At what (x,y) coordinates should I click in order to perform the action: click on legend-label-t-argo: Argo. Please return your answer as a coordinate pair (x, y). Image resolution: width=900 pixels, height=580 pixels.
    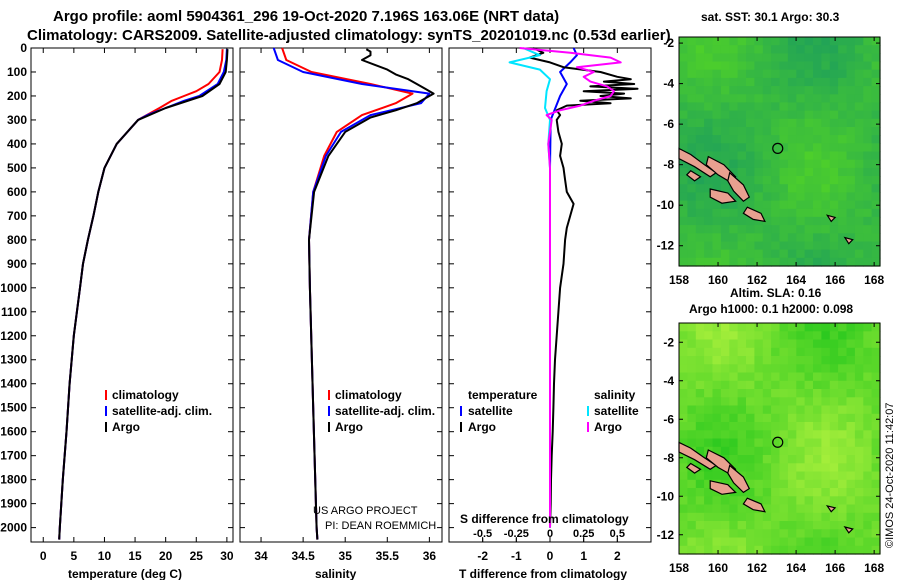
    Looking at the image, I should click on (482, 427).